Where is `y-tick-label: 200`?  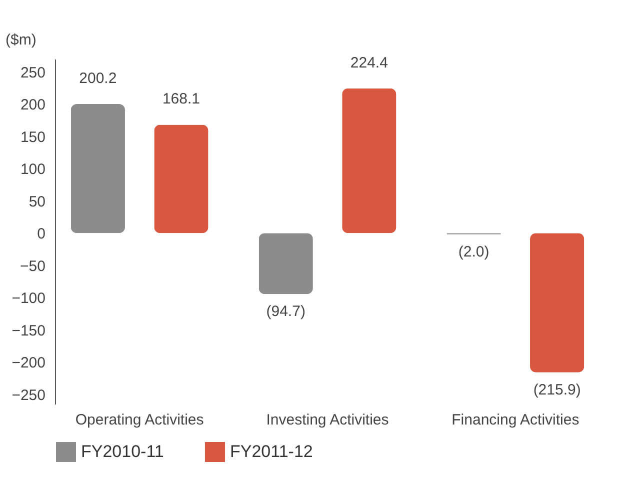 y-tick-label: 200 is located at coordinates (33, 105).